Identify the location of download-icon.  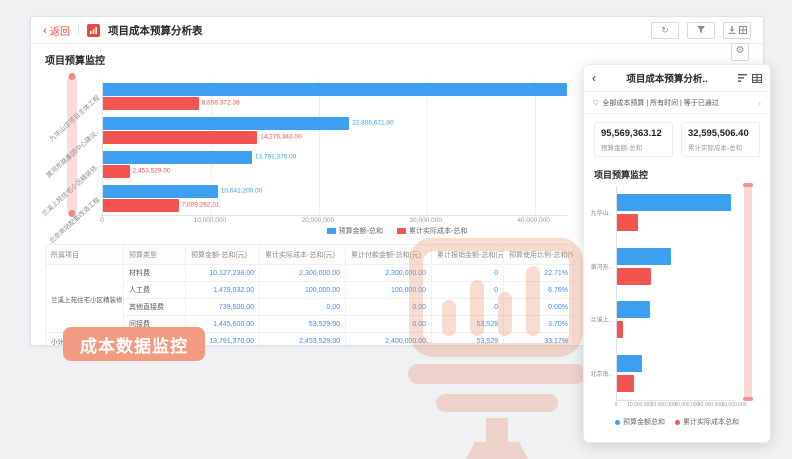
(731, 30).